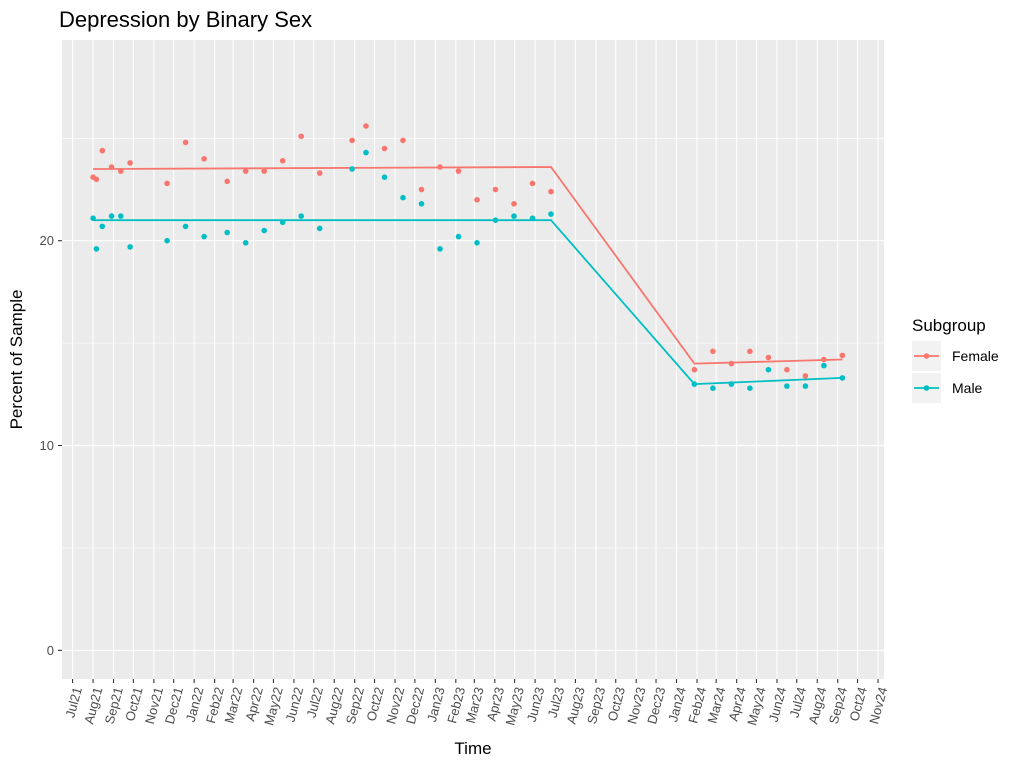 The width and height of the screenshot is (1024, 768). I want to click on y-tick-label: 0, so click(50, 650).